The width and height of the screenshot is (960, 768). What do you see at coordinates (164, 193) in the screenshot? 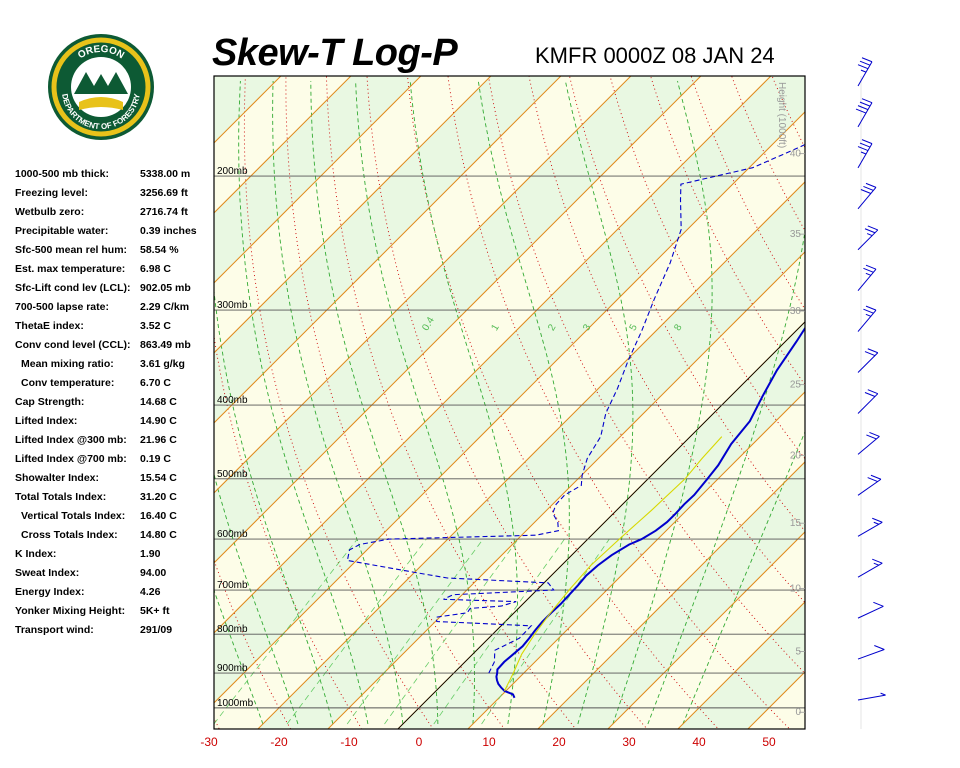
I see `index-value: 3256.69 ft` at bounding box center [164, 193].